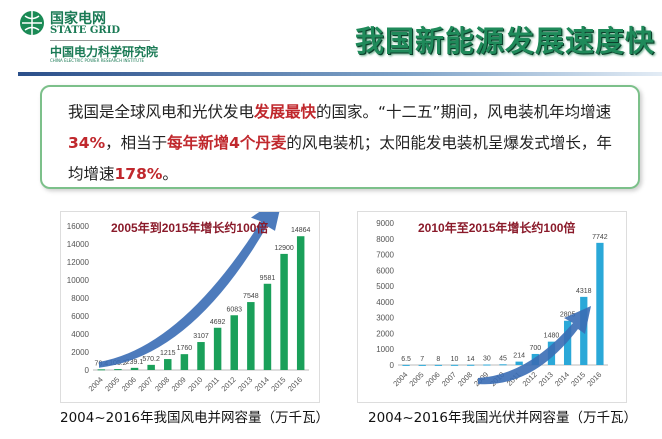 This screenshot has width=662, height=439. What do you see at coordinates (161, 112) in the screenshot?
I see `summary-text: 我国是全球风电和光伏发电` at bounding box center [161, 112].